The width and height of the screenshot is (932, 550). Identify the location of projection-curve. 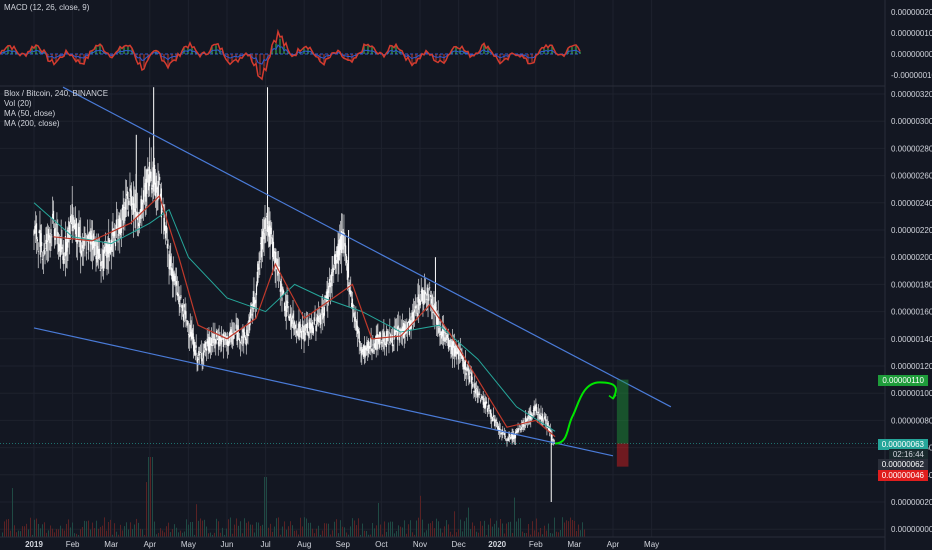
(585, 413).